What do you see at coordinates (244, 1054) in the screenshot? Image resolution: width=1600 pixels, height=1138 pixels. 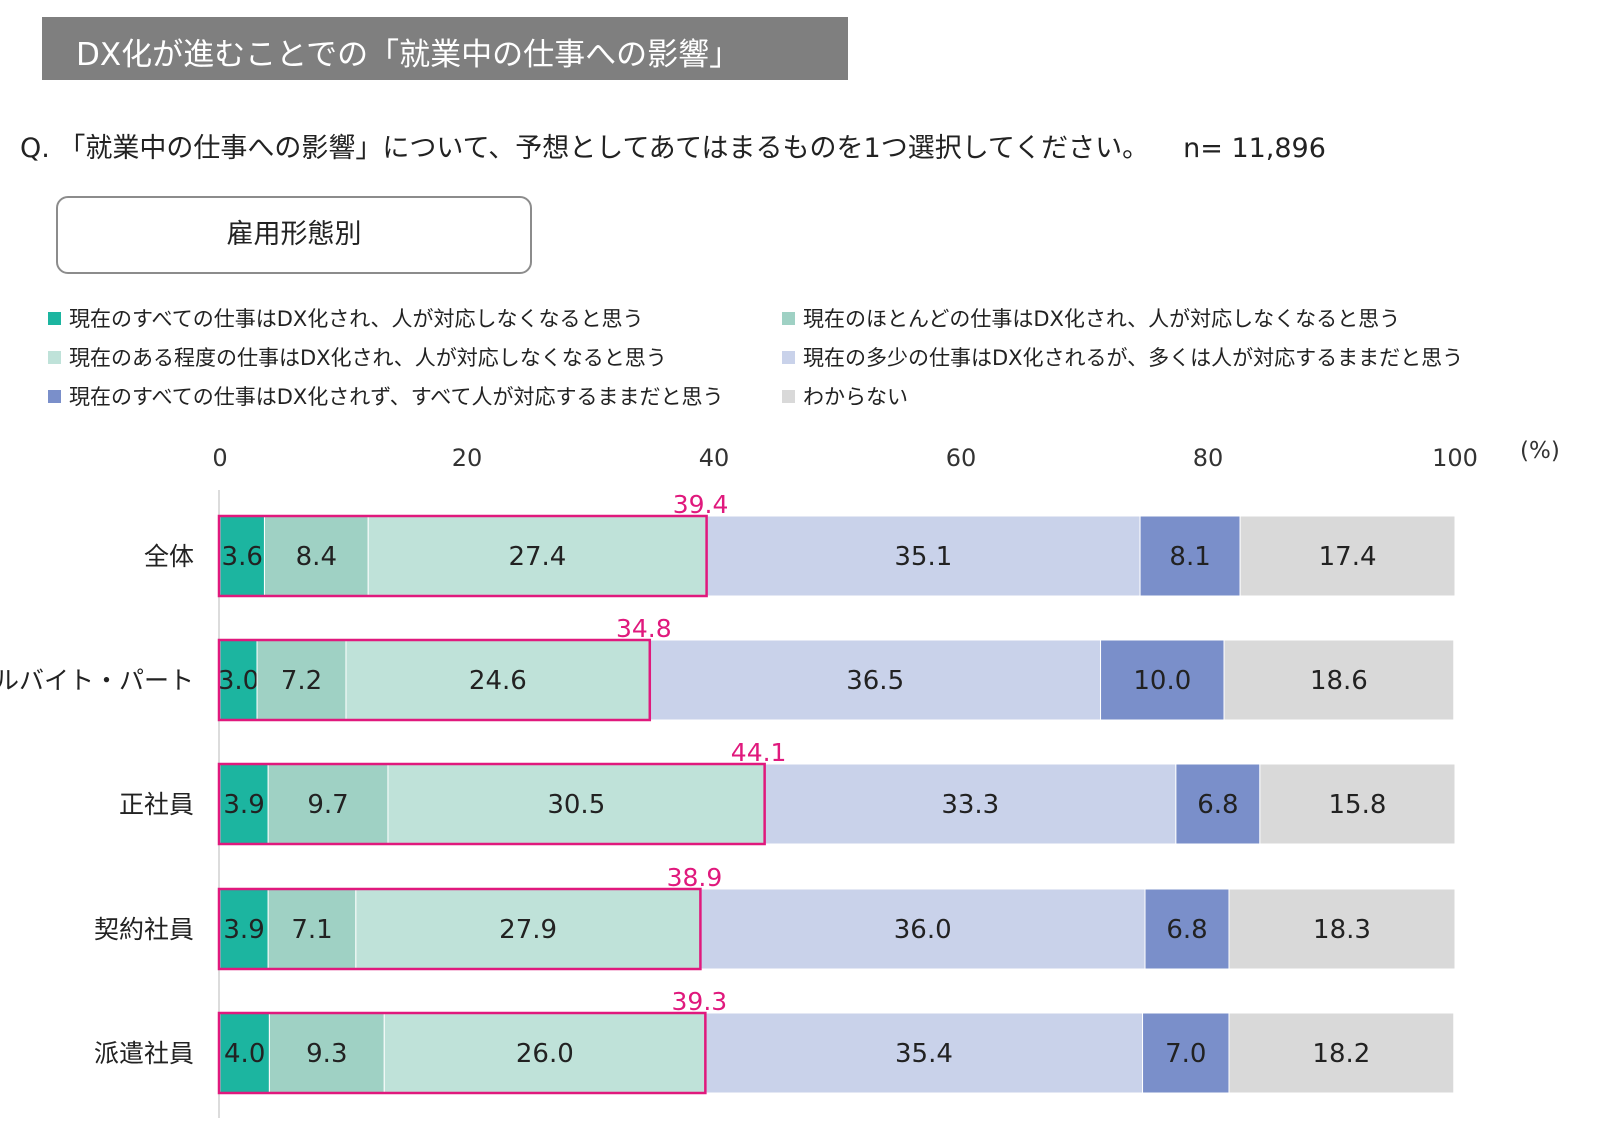 I see `data-label: 4.0` at bounding box center [244, 1054].